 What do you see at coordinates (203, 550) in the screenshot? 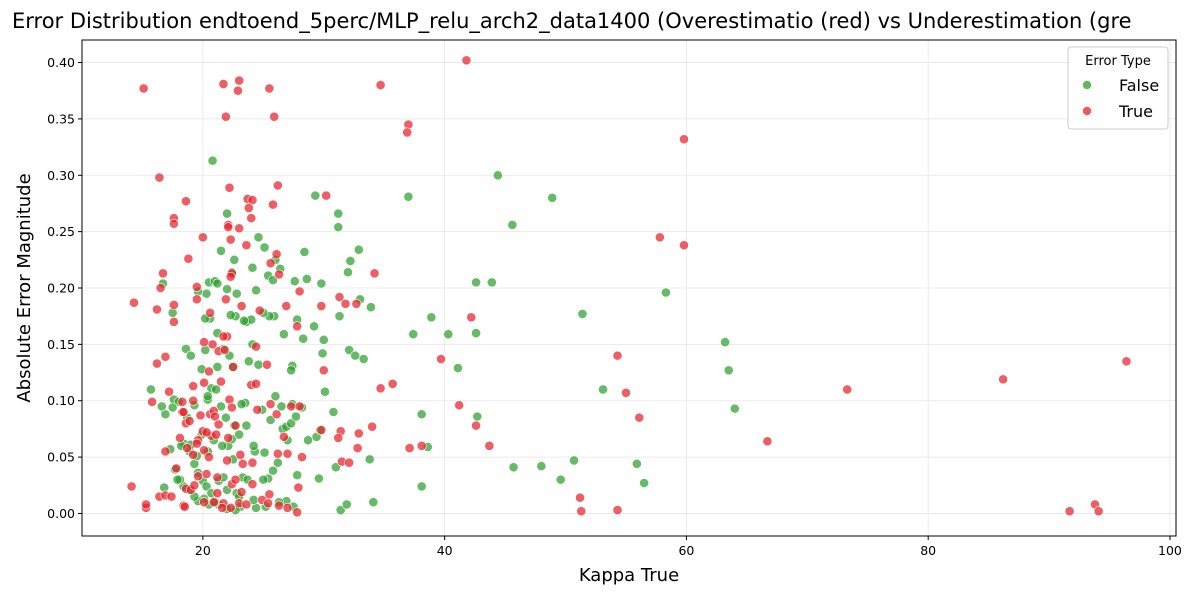
I see `x-tick-label: 20` at bounding box center [203, 550].